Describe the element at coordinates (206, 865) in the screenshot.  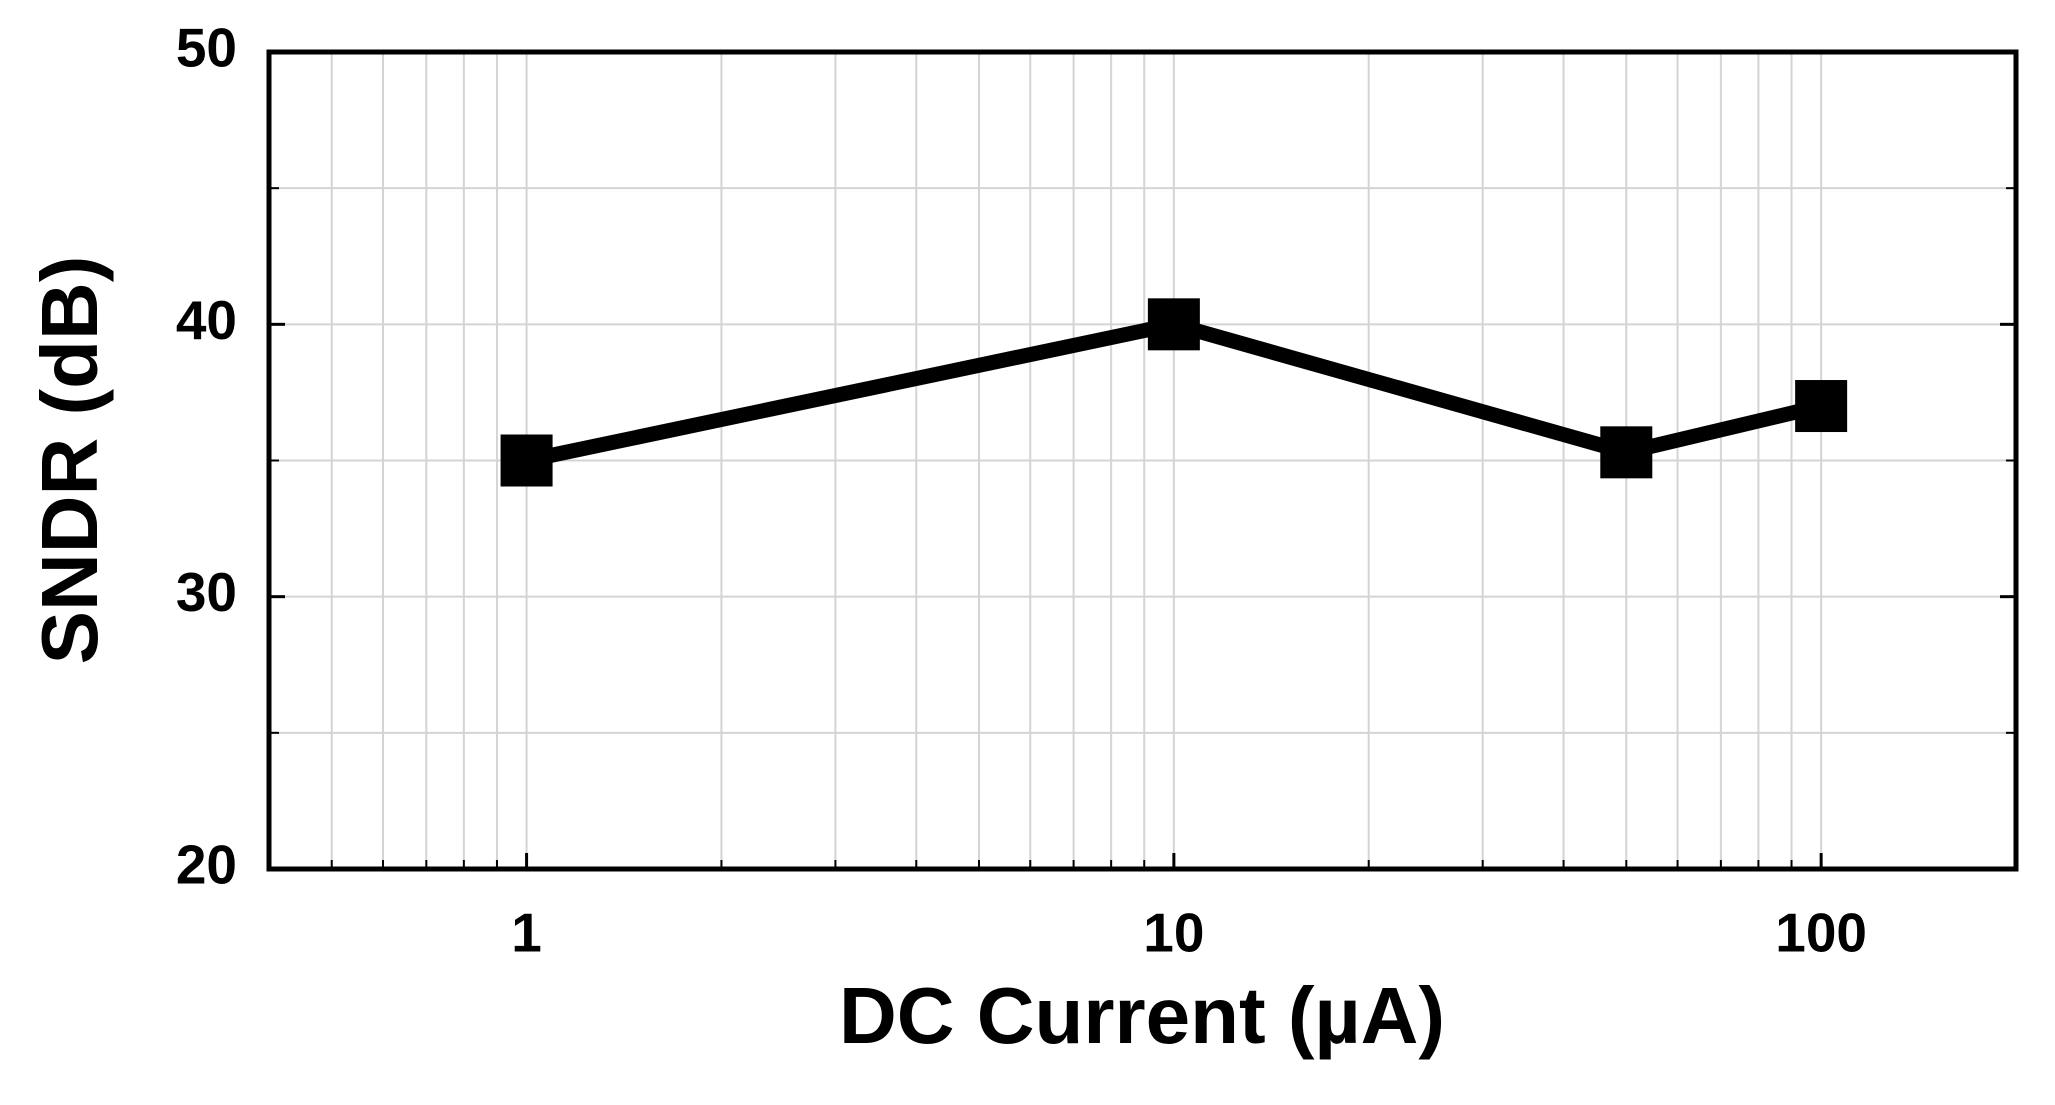
I see `y-tick-label: 20` at that location.